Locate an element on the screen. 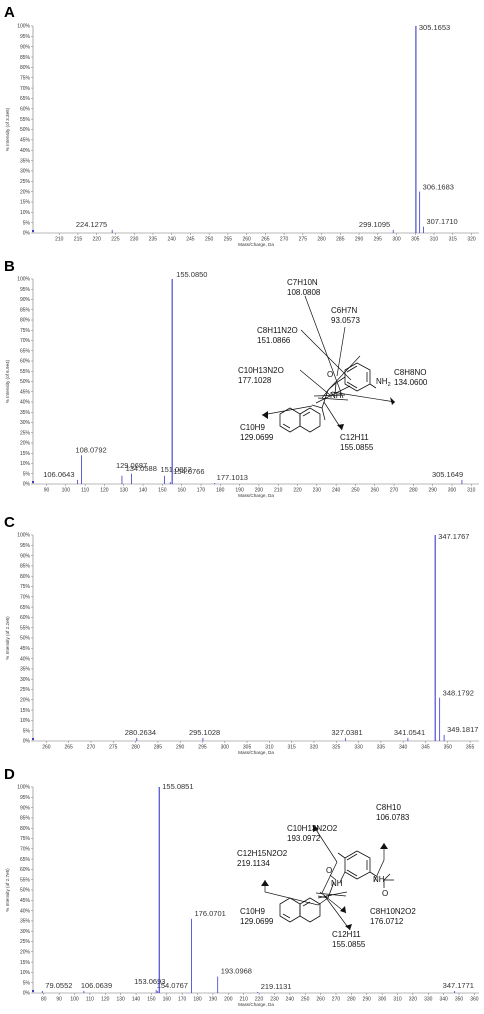 This screenshot has height=1014, width=484. frag-d-formula-1: C10H13N2O2 is located at coordinates (312, 828).